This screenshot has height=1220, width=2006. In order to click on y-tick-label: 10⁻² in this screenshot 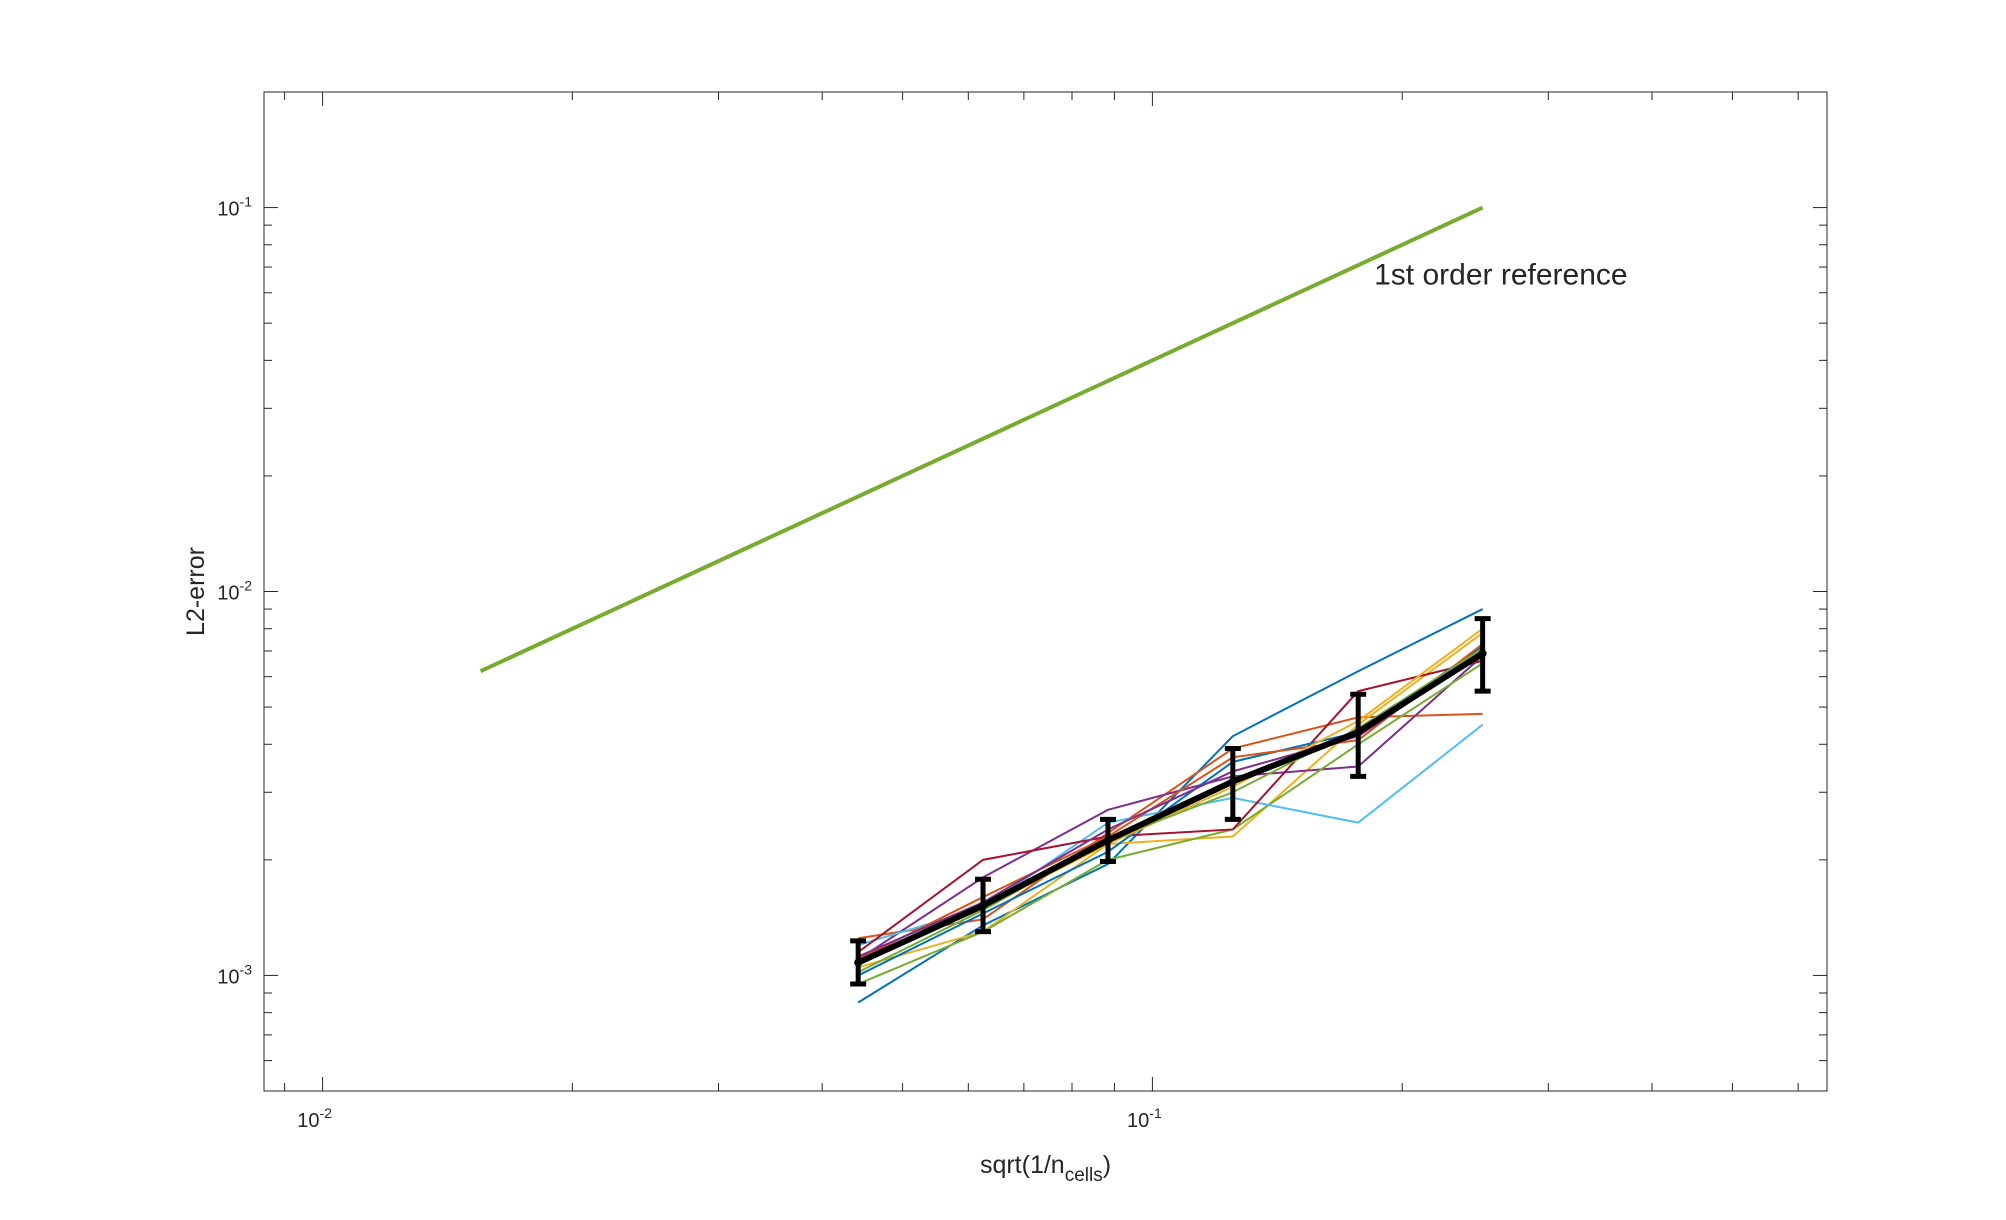, I will do `click(234, 591)`.